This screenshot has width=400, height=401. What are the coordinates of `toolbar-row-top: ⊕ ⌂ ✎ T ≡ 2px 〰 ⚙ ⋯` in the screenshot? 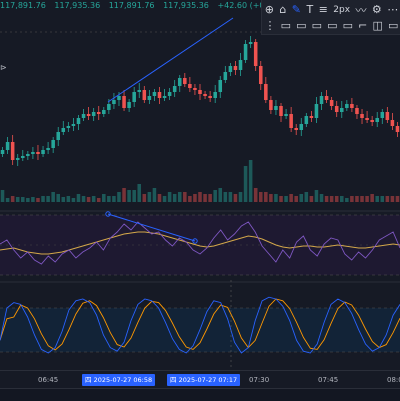 It's located at (331, 9).